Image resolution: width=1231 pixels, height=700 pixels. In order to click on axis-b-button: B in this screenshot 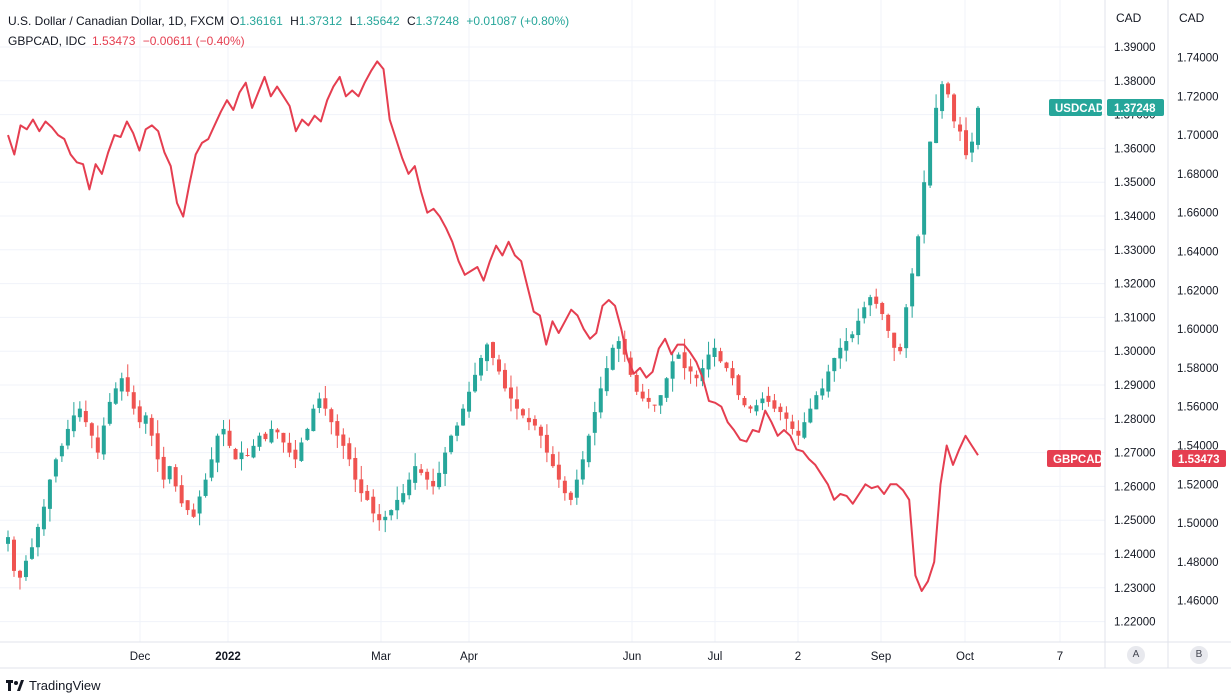, I will do `click(1199, 655)`.